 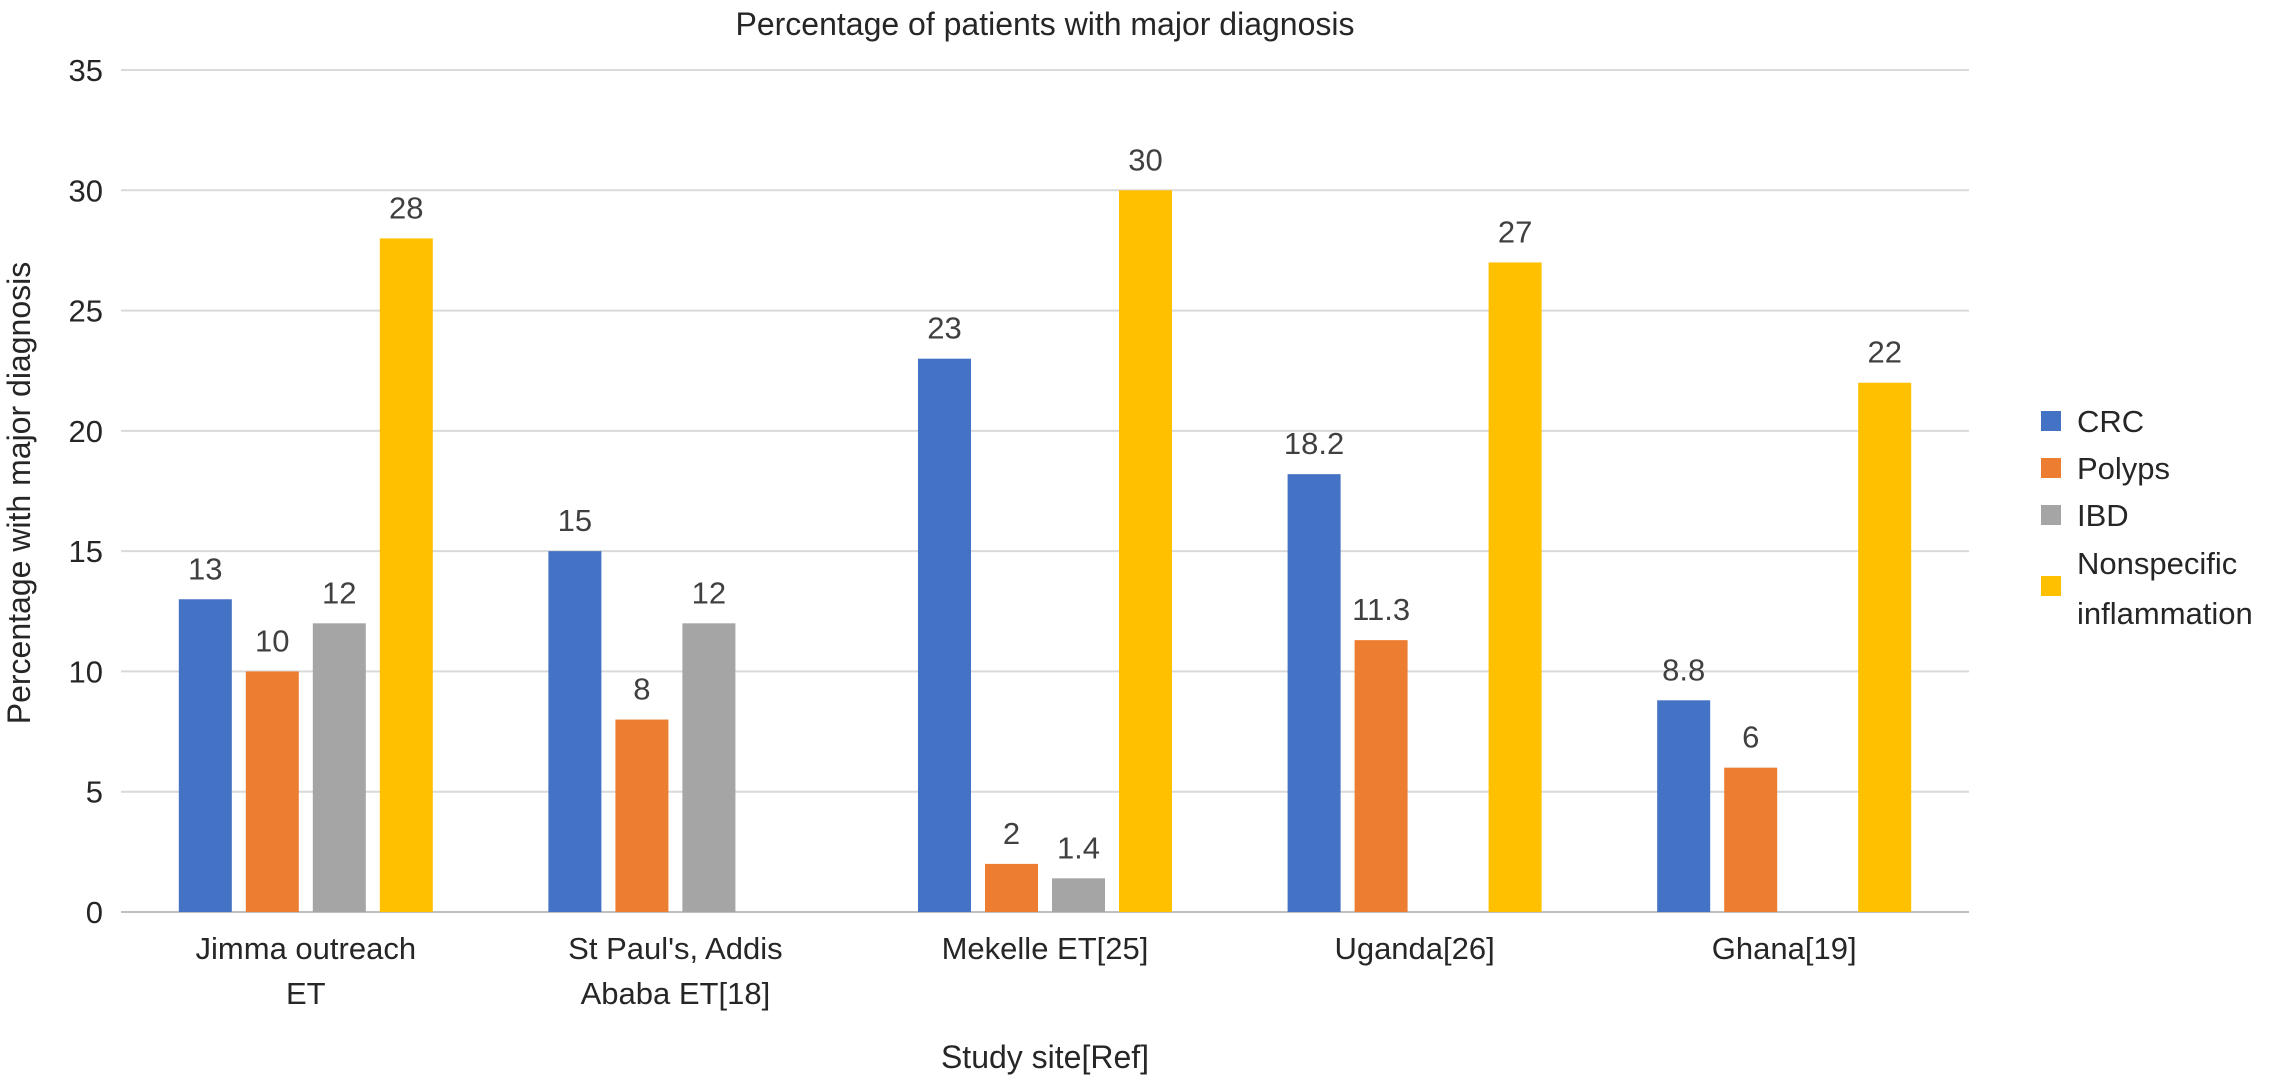 I want to click on data-label: 6, so click(x=1750, y=737).